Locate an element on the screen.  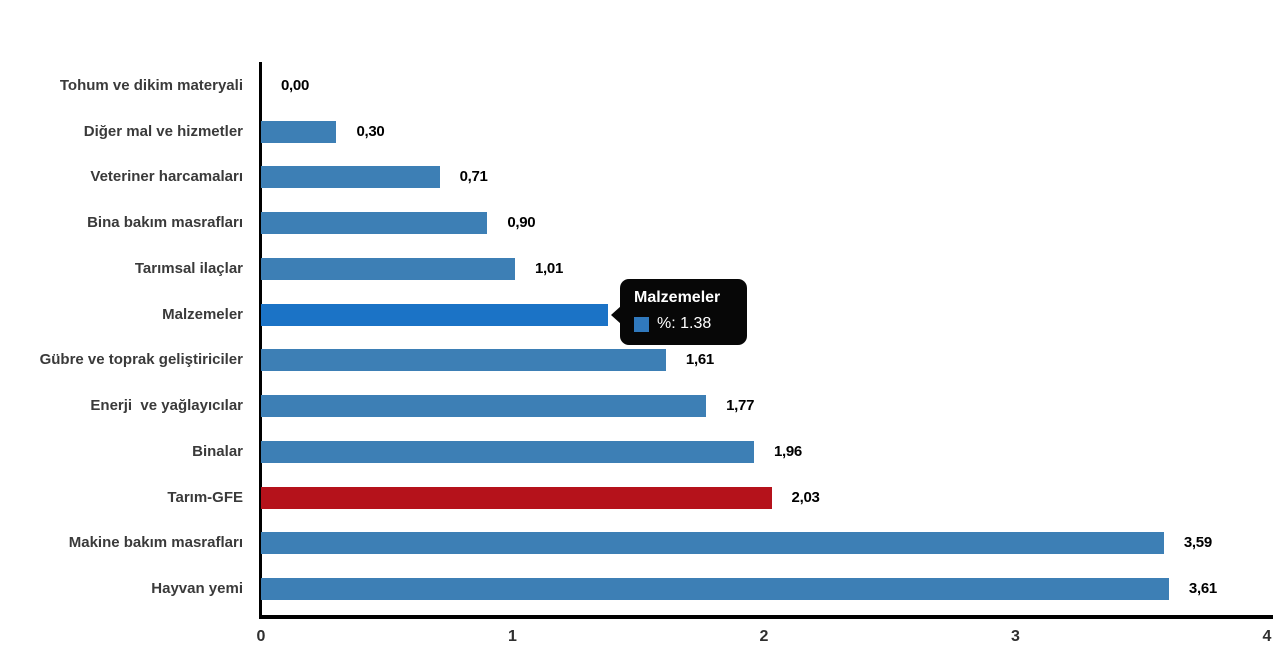
x-axis-line is located at coordinates (766, 617).